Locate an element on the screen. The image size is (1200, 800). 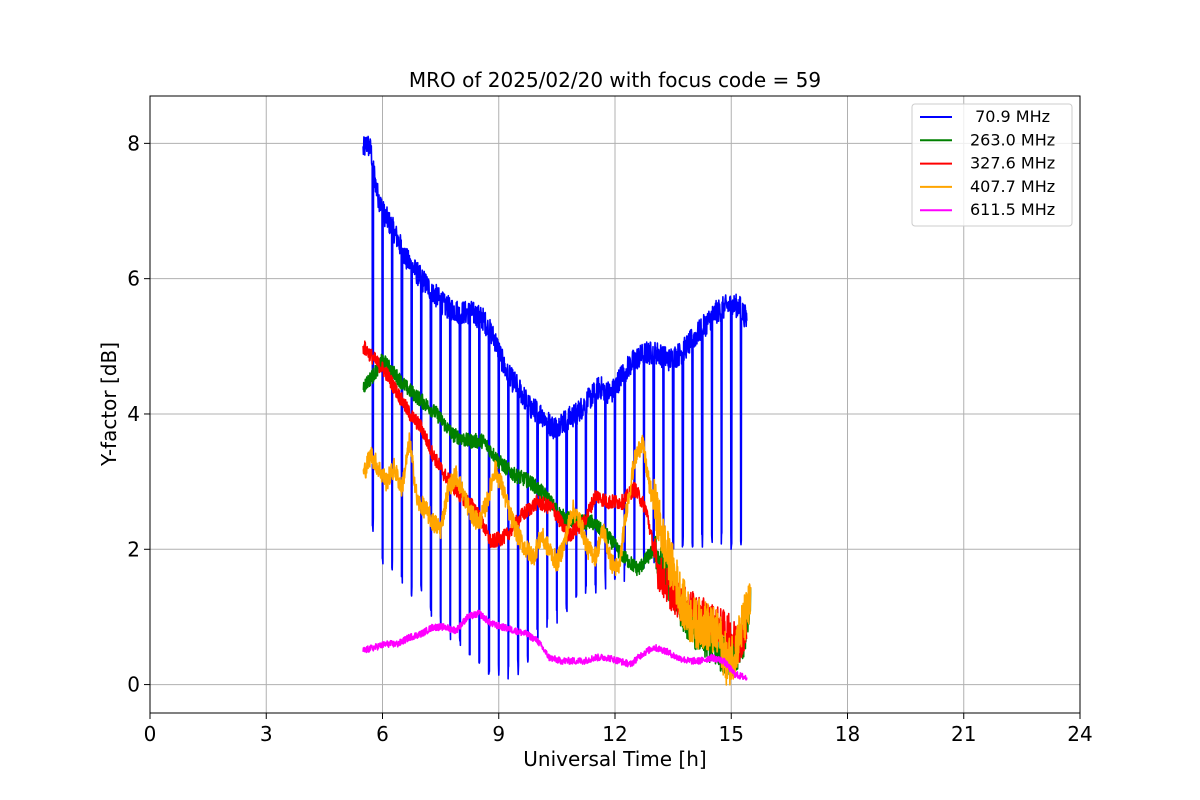
chart-title: MRO of 2025/02/20 with focus code = 59 is located at coordinates (615, 80).